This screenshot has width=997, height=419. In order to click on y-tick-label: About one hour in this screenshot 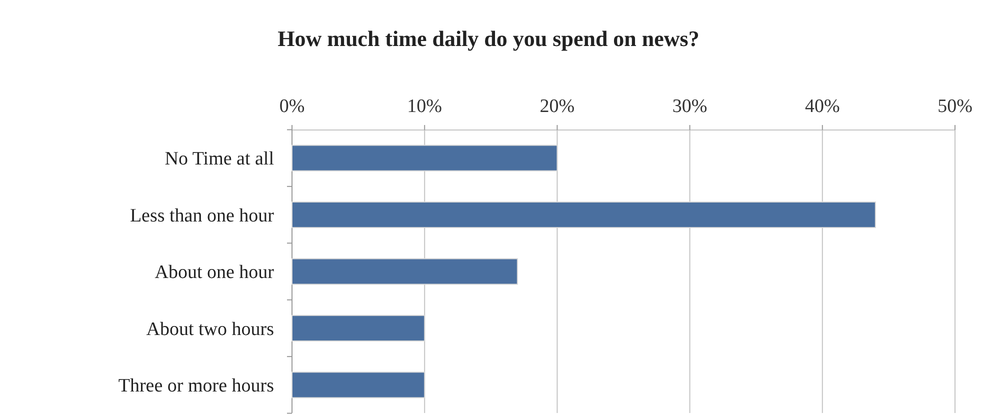, I will do `click(214, 273)`.